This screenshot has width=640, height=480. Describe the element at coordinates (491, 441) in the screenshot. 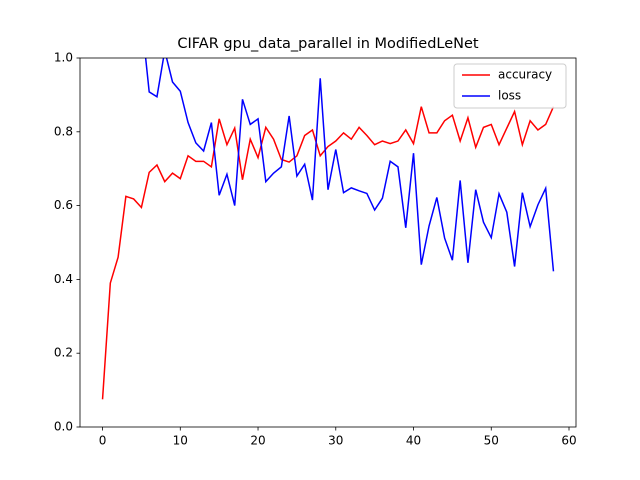

I see `x-tick-label: 50` at that location.